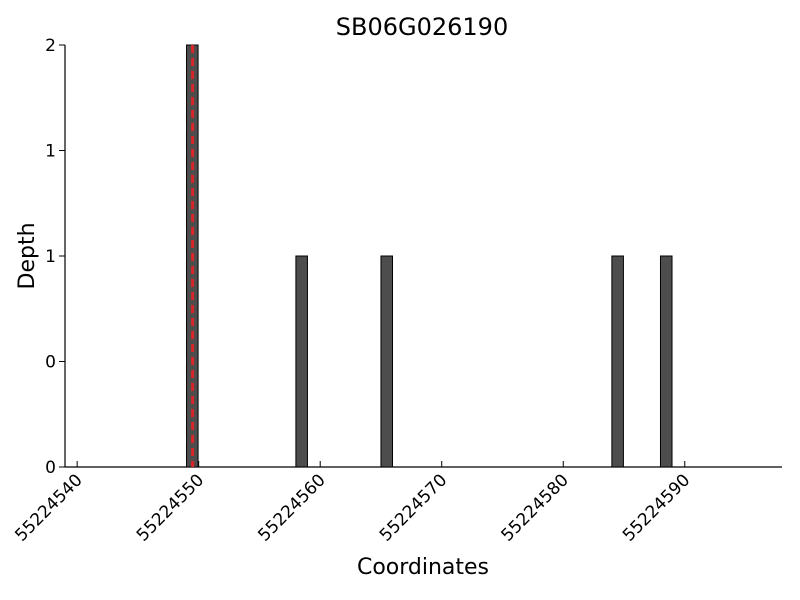  What do you see at coordinates (422, 27) in the screenshot?
I see `chart-title: SB06G026190` at bounding box center [422, 27].